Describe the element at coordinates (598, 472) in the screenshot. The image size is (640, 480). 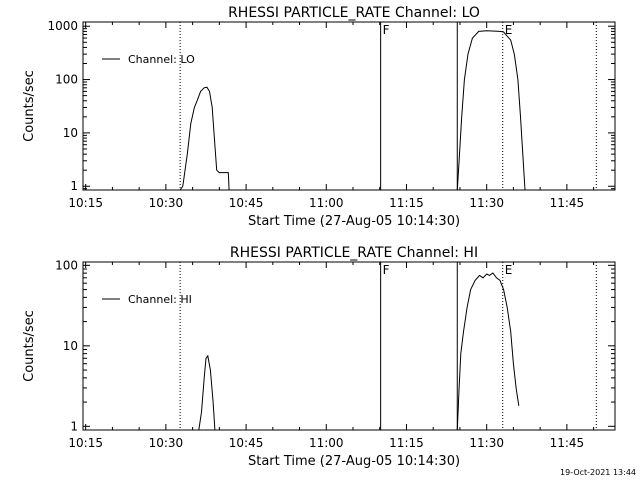
I see `footer-timestamp: 19-Oct-2021 13:44` at that location.